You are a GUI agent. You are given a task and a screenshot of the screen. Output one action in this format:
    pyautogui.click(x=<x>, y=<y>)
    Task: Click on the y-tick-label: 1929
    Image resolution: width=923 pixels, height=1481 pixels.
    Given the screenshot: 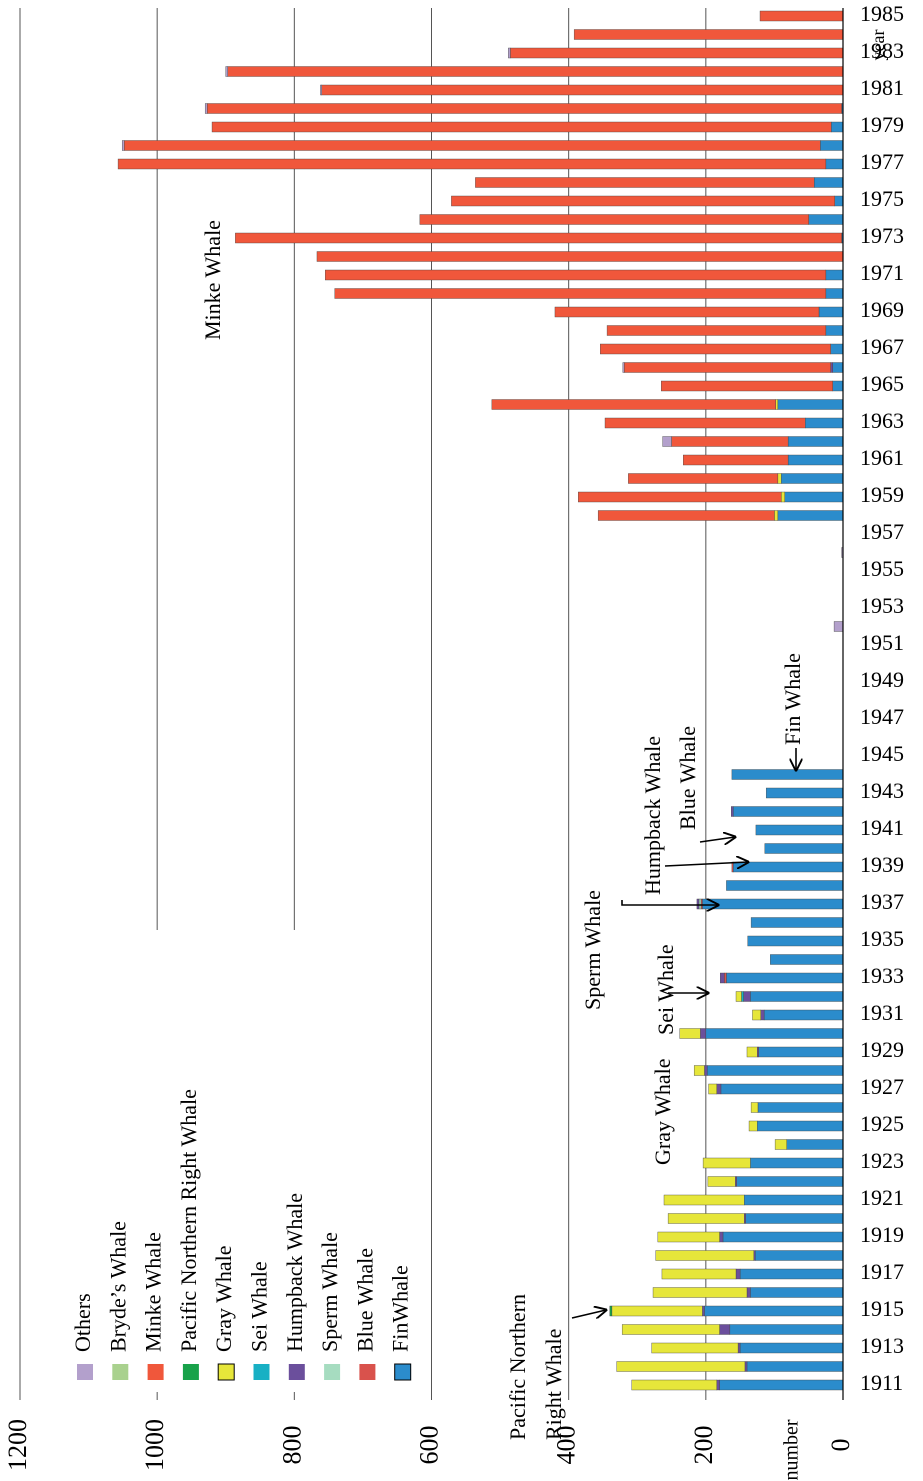 What is the action you would take?
    pyautogui.click(x=882, y=1049)
    